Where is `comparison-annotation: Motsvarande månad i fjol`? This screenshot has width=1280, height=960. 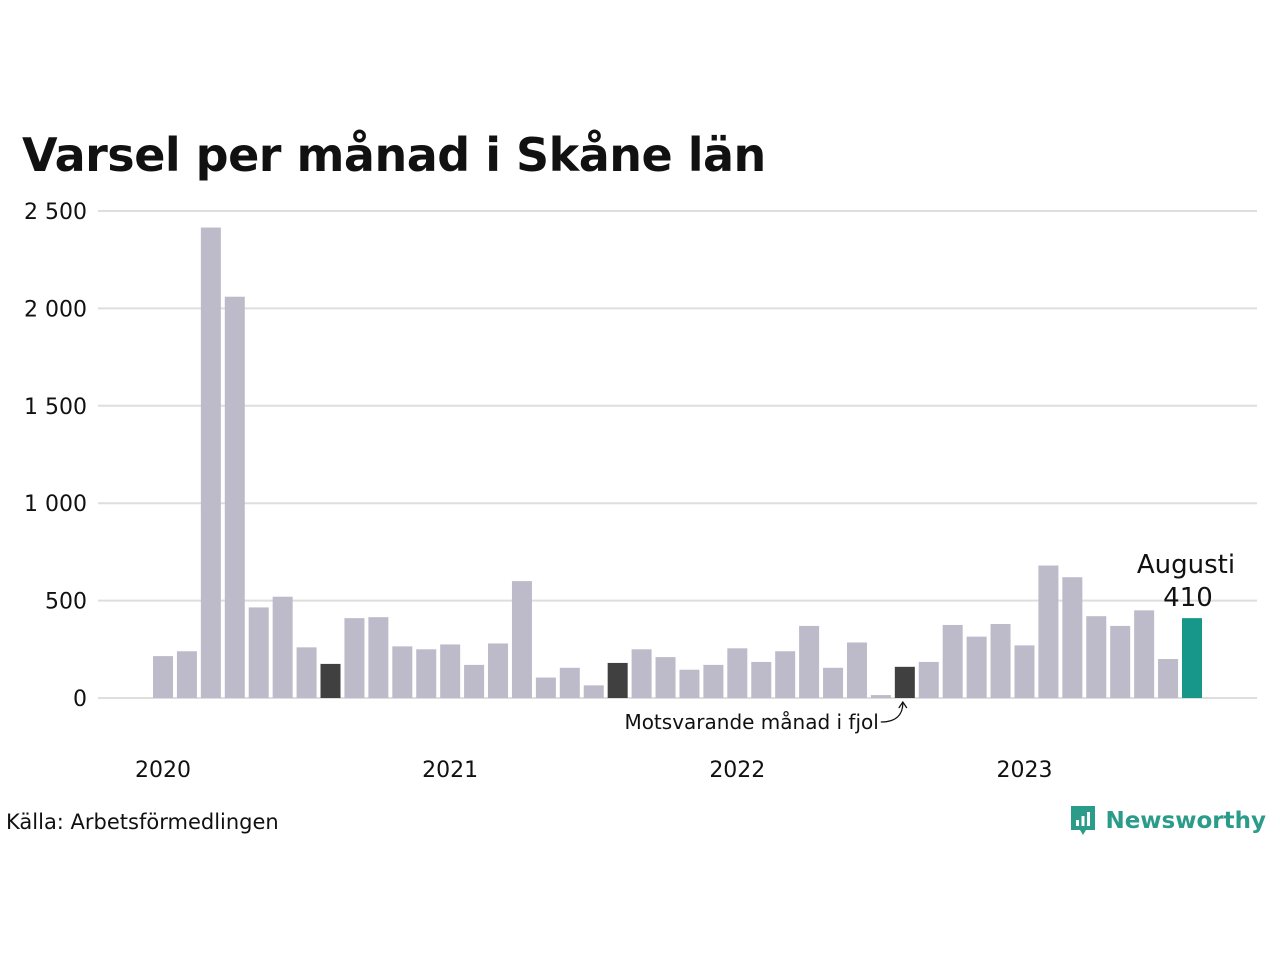
comparison-annotation: Motsvarande månad i fjol is located at coordinates (751, 722).